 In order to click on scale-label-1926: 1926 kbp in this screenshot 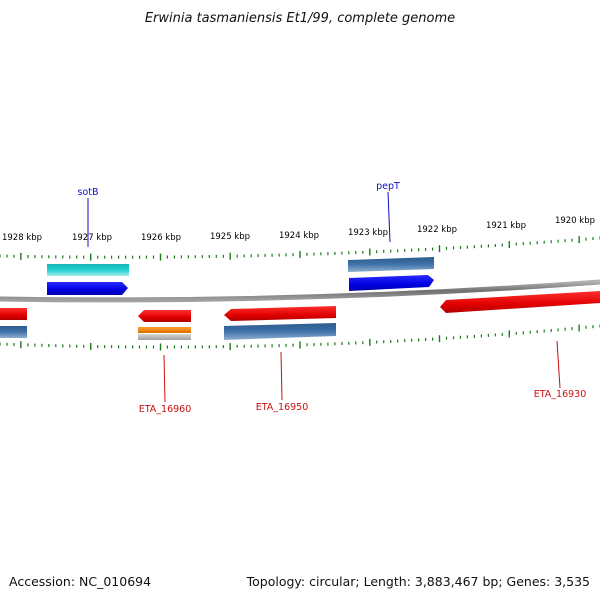, I will do `click(161, 238)`.